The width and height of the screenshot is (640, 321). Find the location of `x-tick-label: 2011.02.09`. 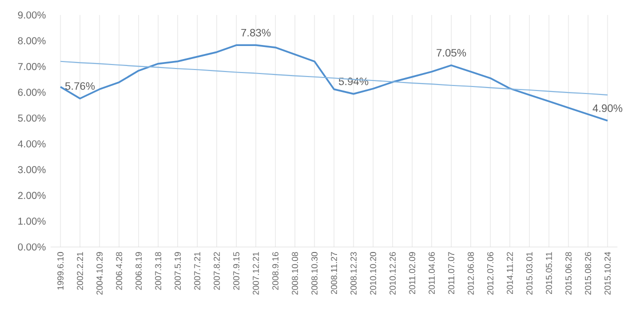

x-tick-label: 2011.02.09 is located at coordinates (412, 273).